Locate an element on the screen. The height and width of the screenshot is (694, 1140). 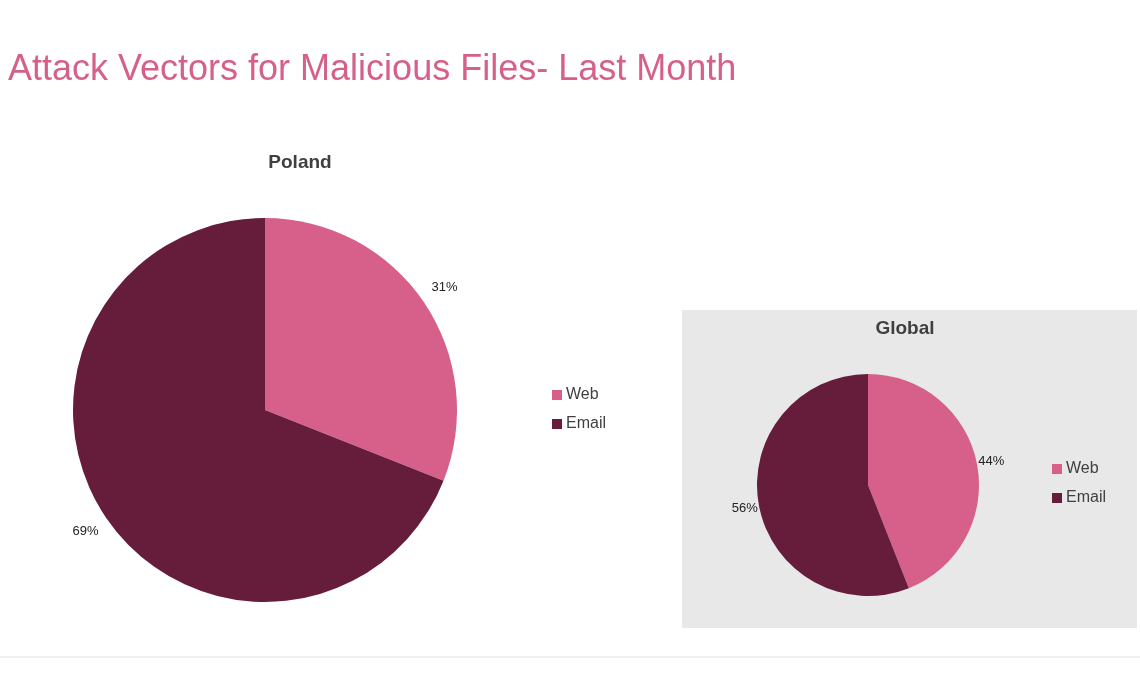
data-label: 31% is located at coordinates (444, 287).